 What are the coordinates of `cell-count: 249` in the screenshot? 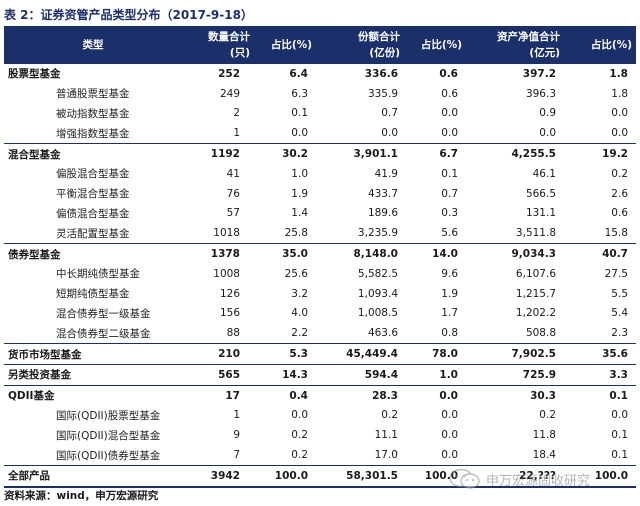 It's located at (229, 93).